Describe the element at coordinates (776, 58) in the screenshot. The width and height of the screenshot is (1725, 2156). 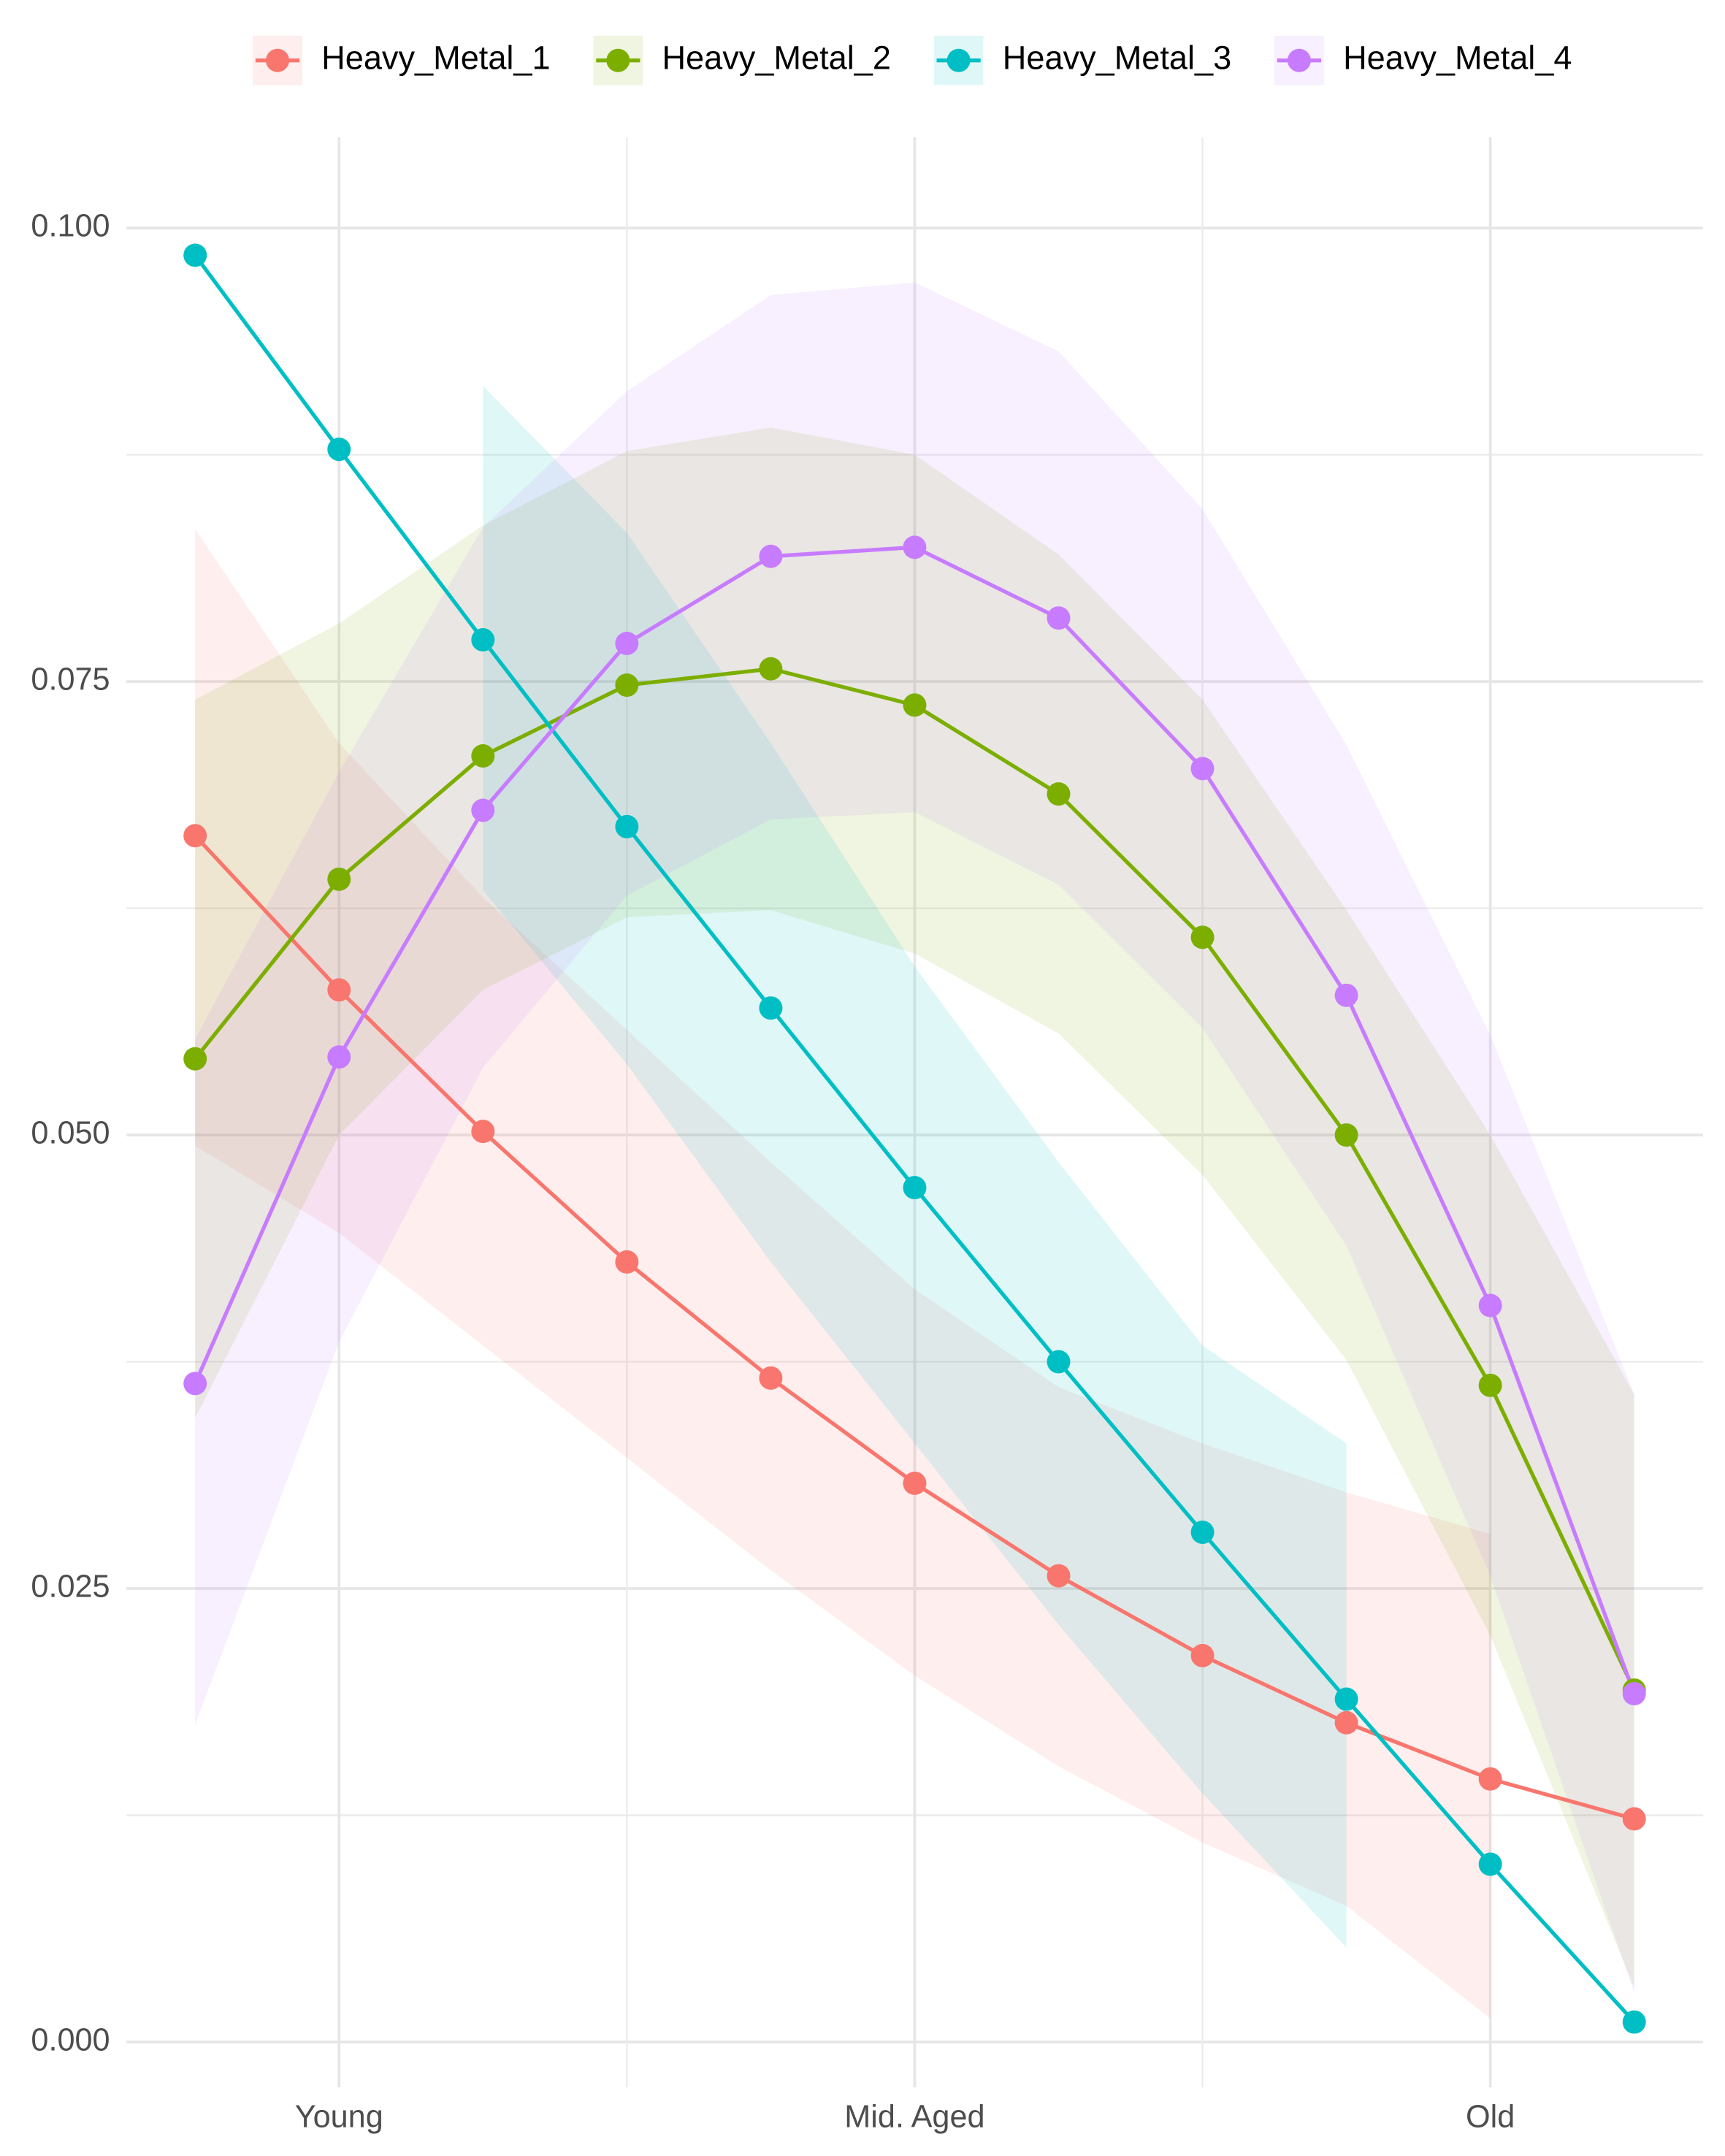
I see `legend-label: Heavy_Metal_2` at that location.